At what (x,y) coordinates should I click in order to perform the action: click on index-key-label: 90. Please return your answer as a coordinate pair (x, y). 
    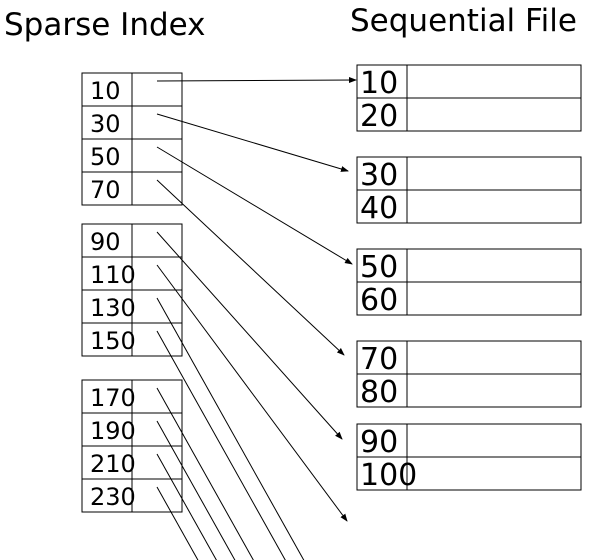
    Looking at the image, I should click on (105, 242).